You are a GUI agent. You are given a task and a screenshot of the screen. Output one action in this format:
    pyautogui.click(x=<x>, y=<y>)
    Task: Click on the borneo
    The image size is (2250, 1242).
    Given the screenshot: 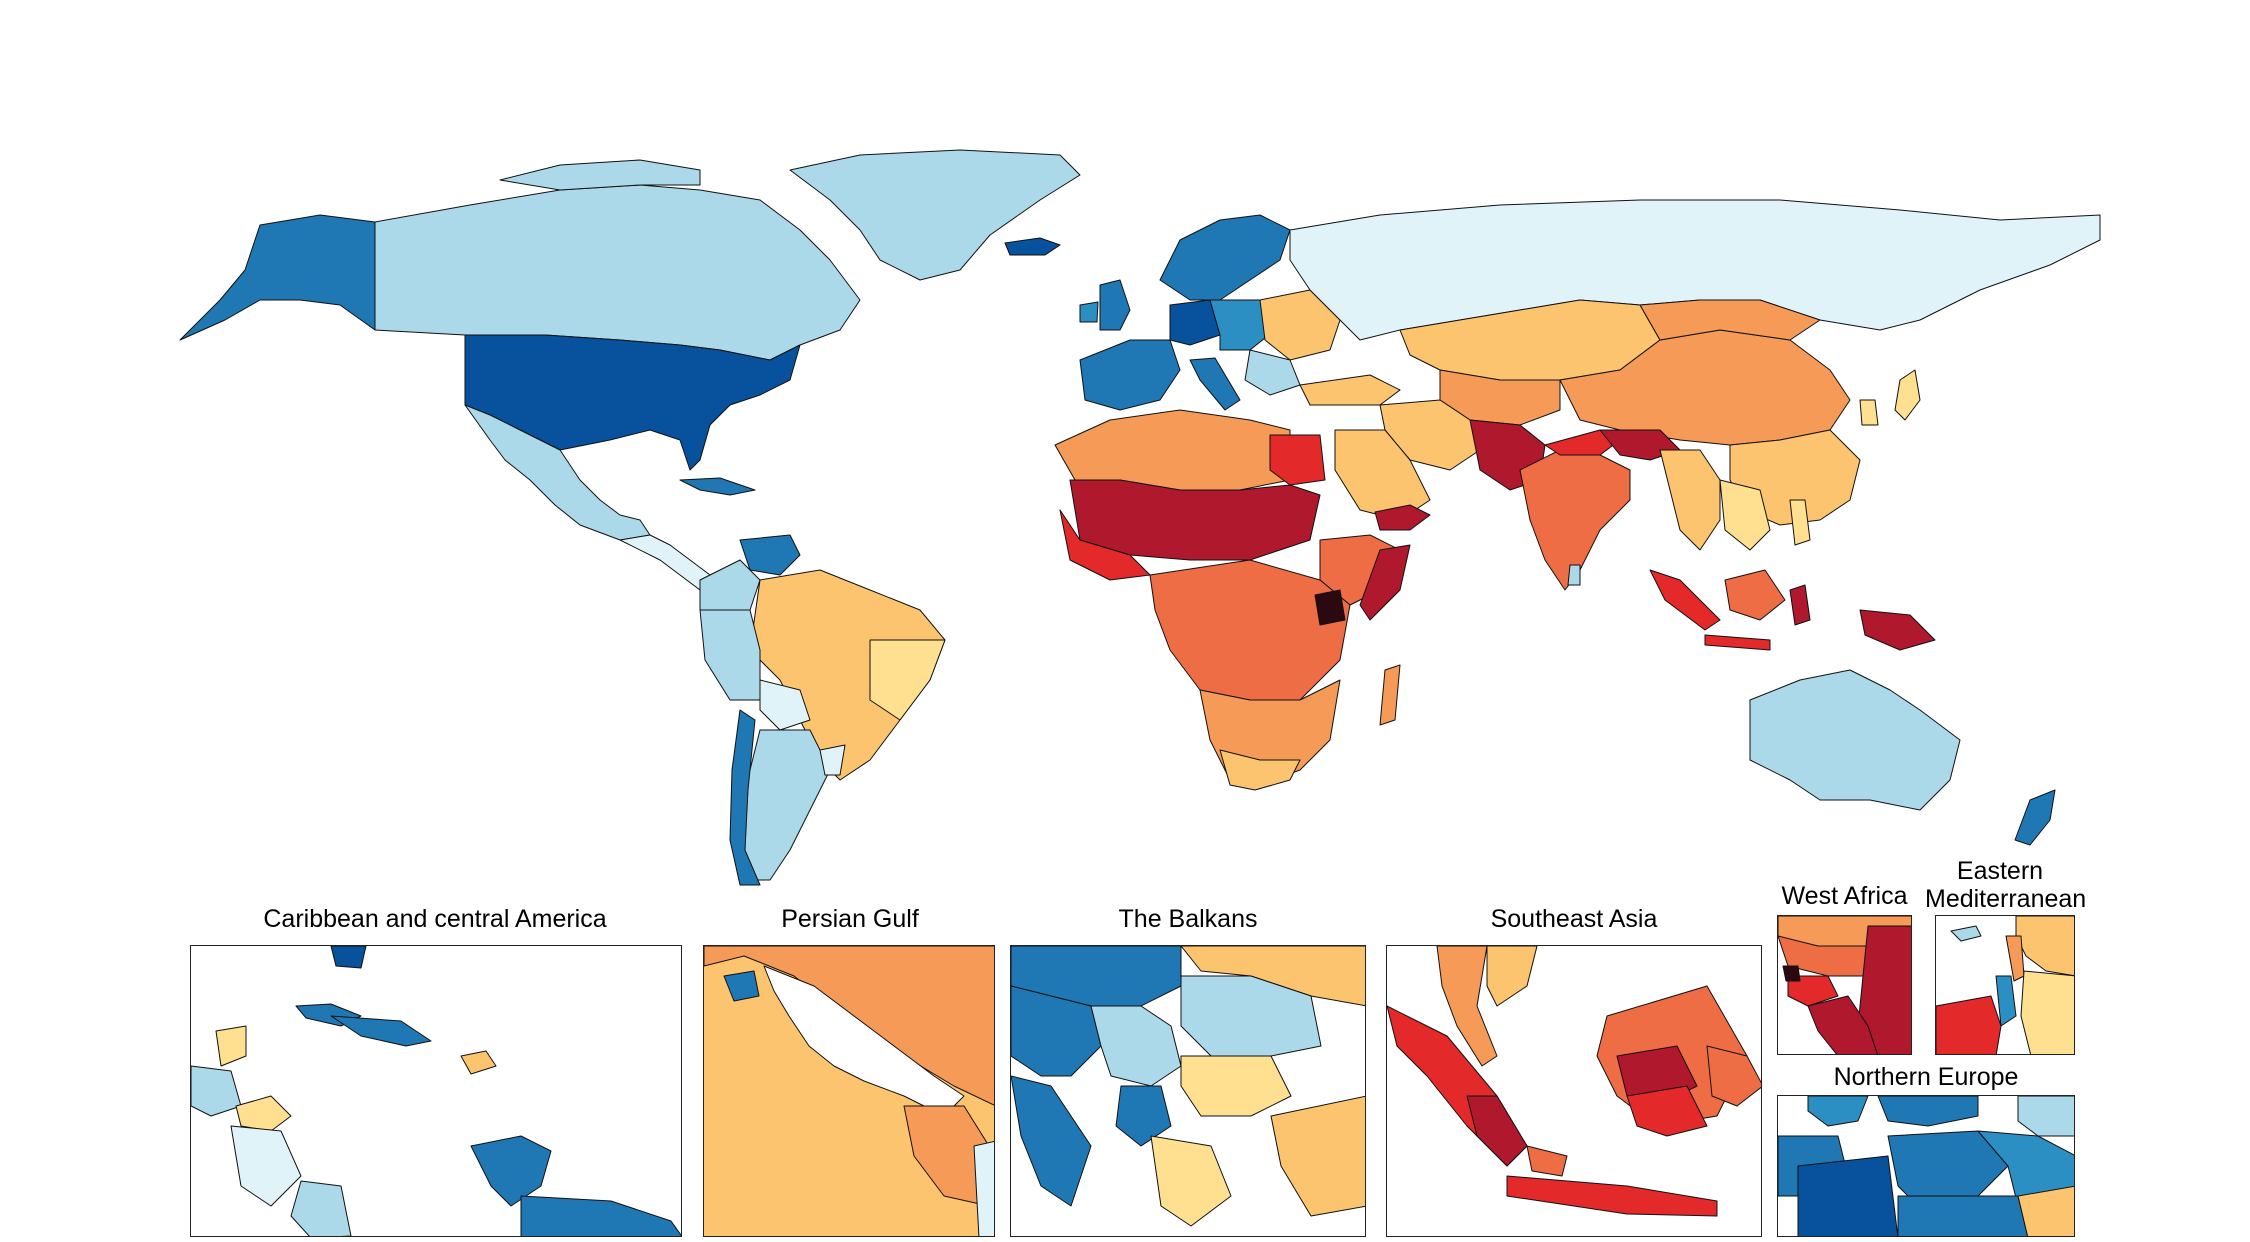 What is the action you would take?
    pyautogui.click(x=1755, y=595)
    